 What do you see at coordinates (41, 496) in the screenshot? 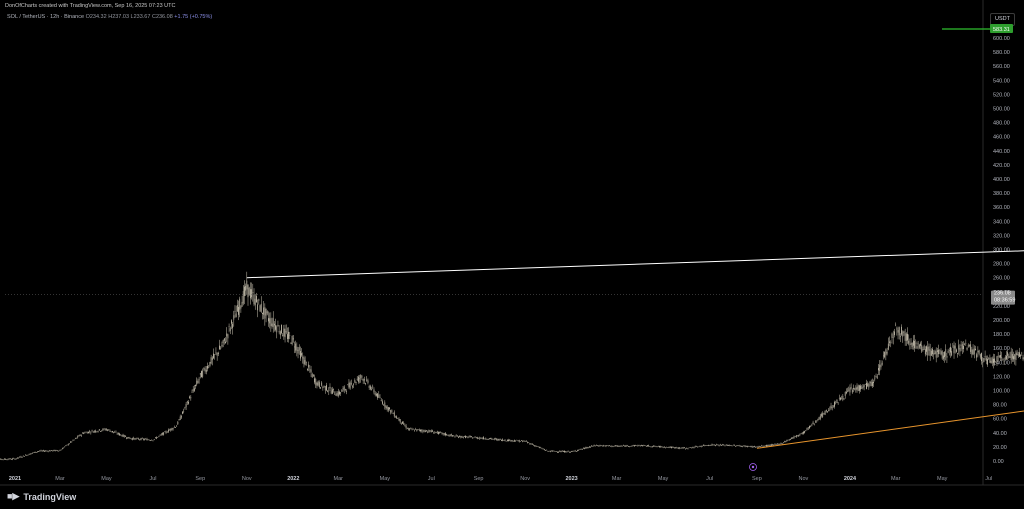
I see `tradingview-brand: ■▶ TradingView` at bounding box center [41, 496].